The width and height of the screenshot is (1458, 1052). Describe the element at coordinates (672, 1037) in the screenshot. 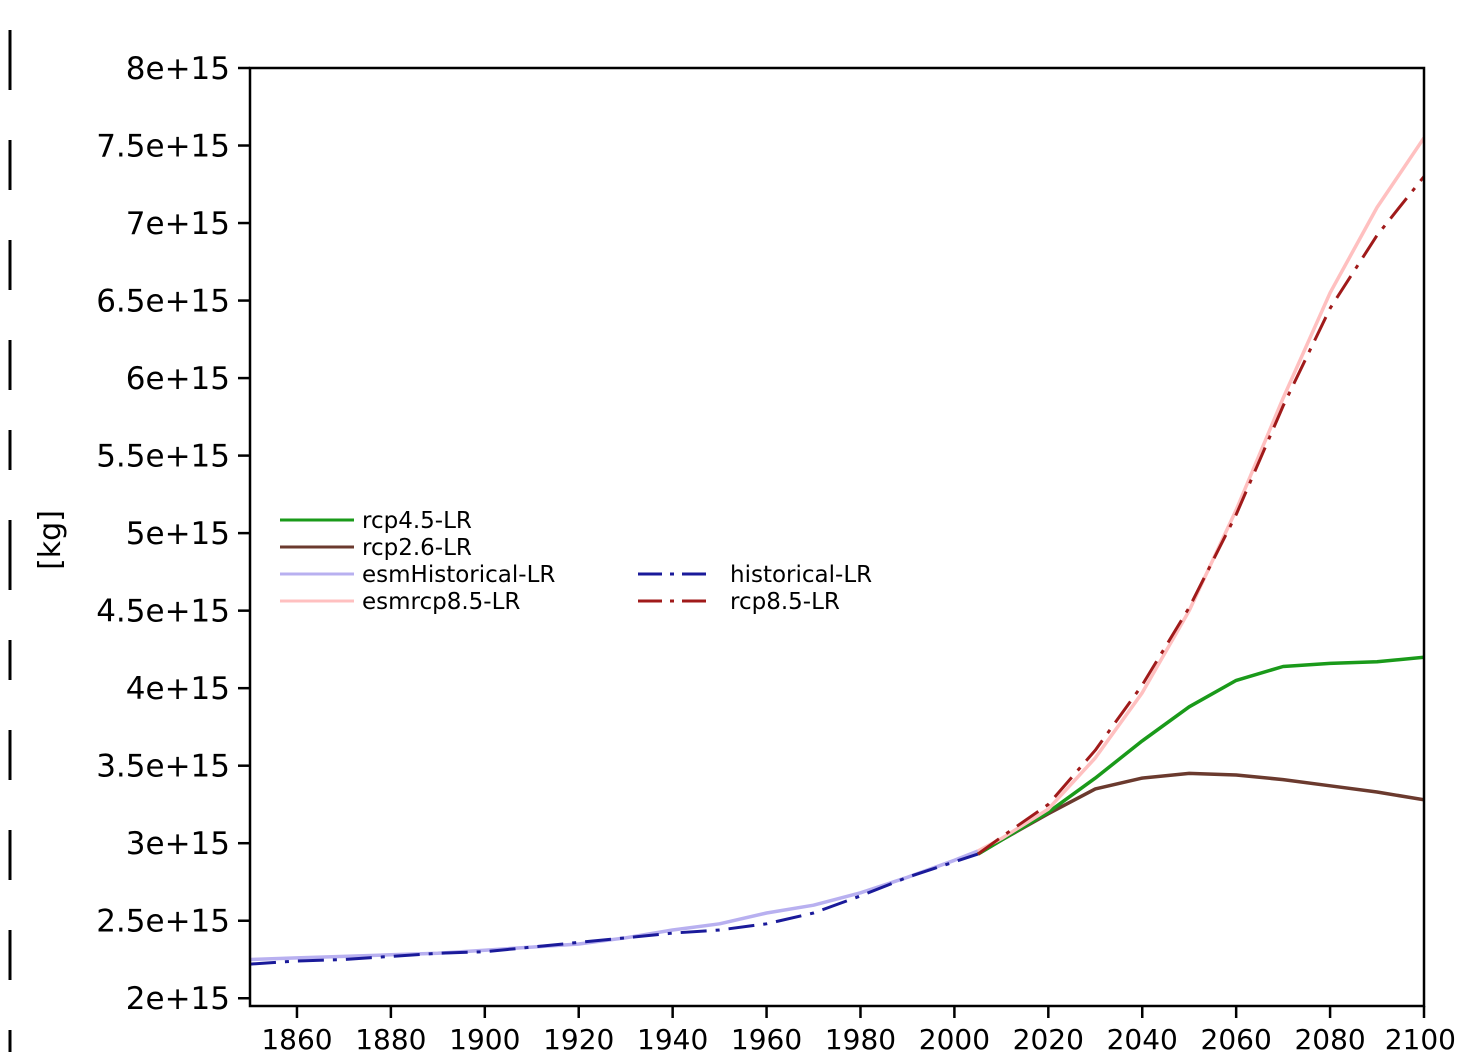

I see `x-tick-label: 1940` at that location.